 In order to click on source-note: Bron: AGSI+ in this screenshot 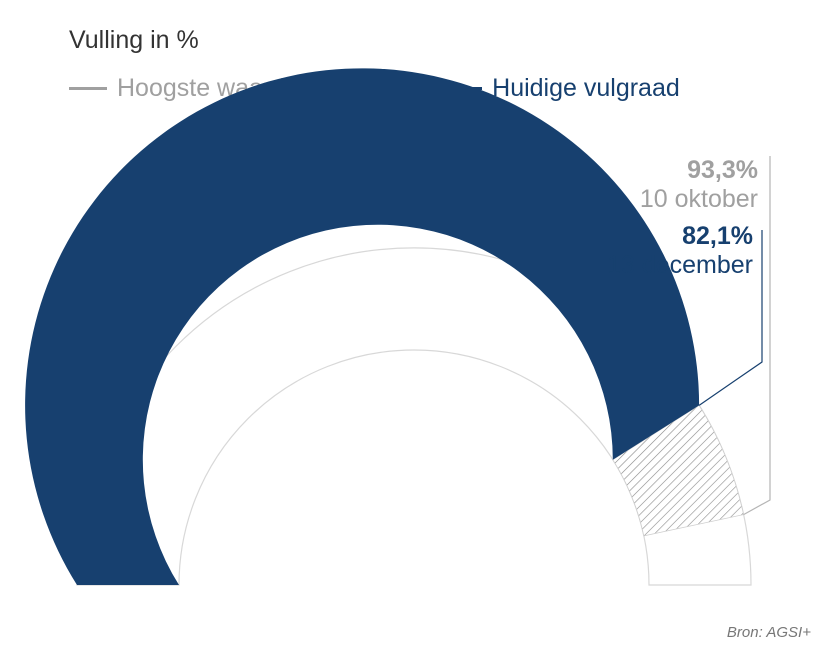, I will do `click(768, 632)`.